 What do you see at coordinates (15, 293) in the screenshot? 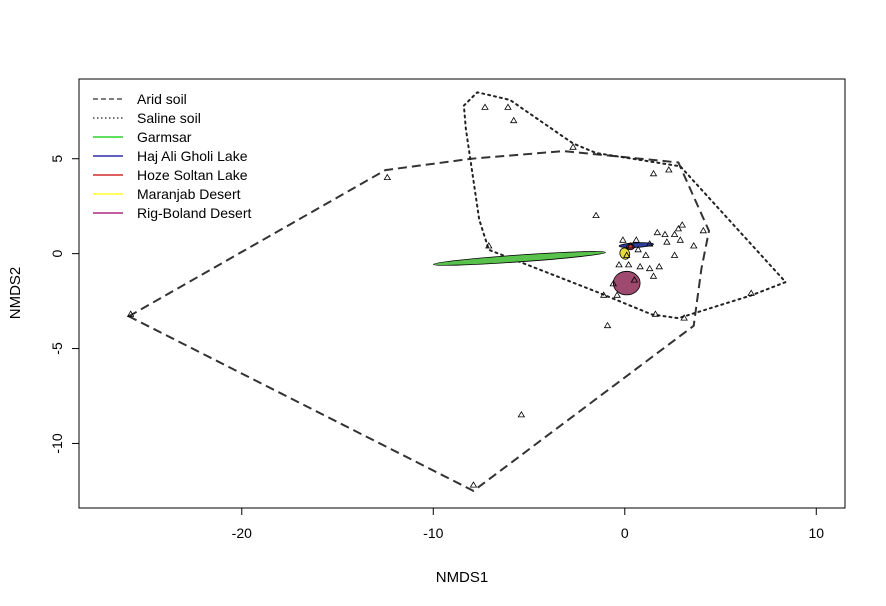
I see `y-axis-label: NMDS2` at bounding box center [15, 293].